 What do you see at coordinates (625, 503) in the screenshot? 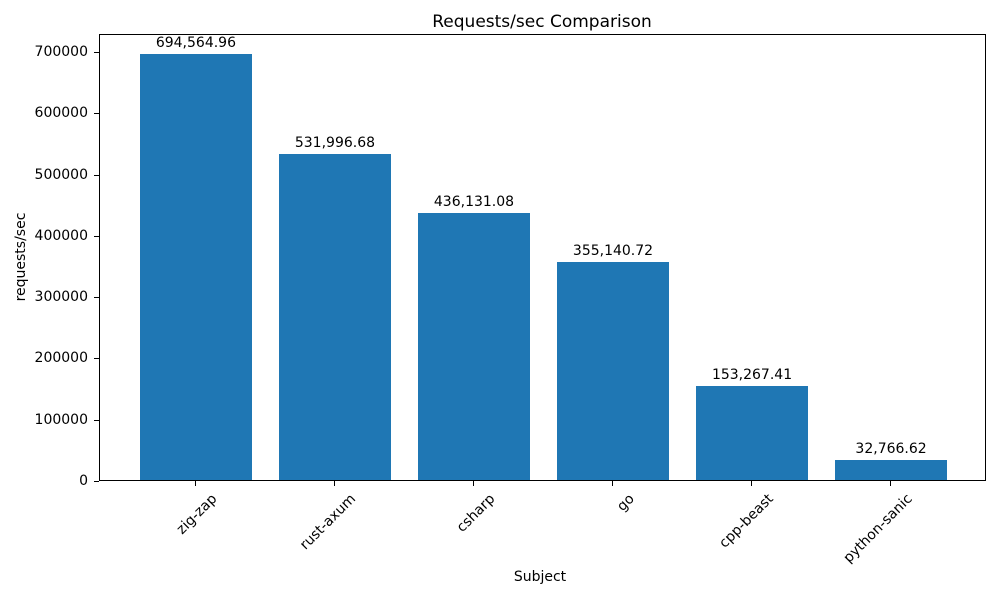
I see `x-tick-label: go` at bounding box center [625, 503].